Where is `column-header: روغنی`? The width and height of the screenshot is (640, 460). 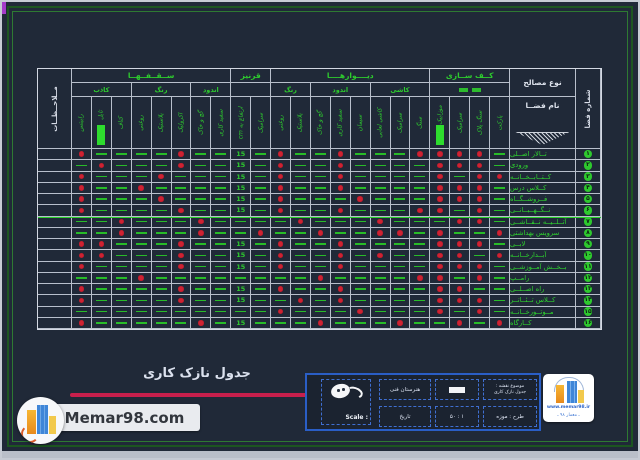
column-header: روغنی is located at coordinates (141, 123).